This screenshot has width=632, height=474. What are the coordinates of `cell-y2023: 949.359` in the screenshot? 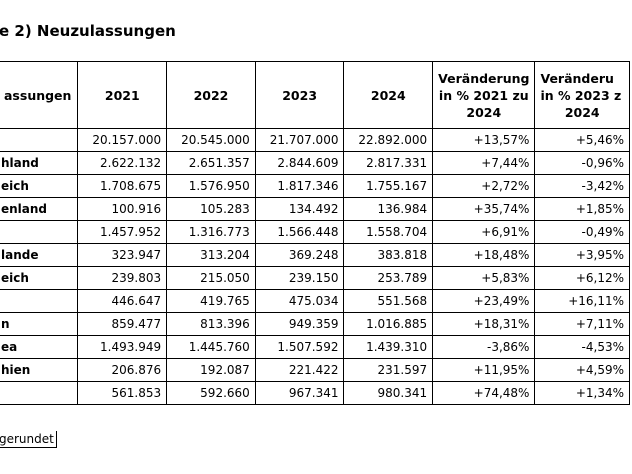 It's located at (299, 324).